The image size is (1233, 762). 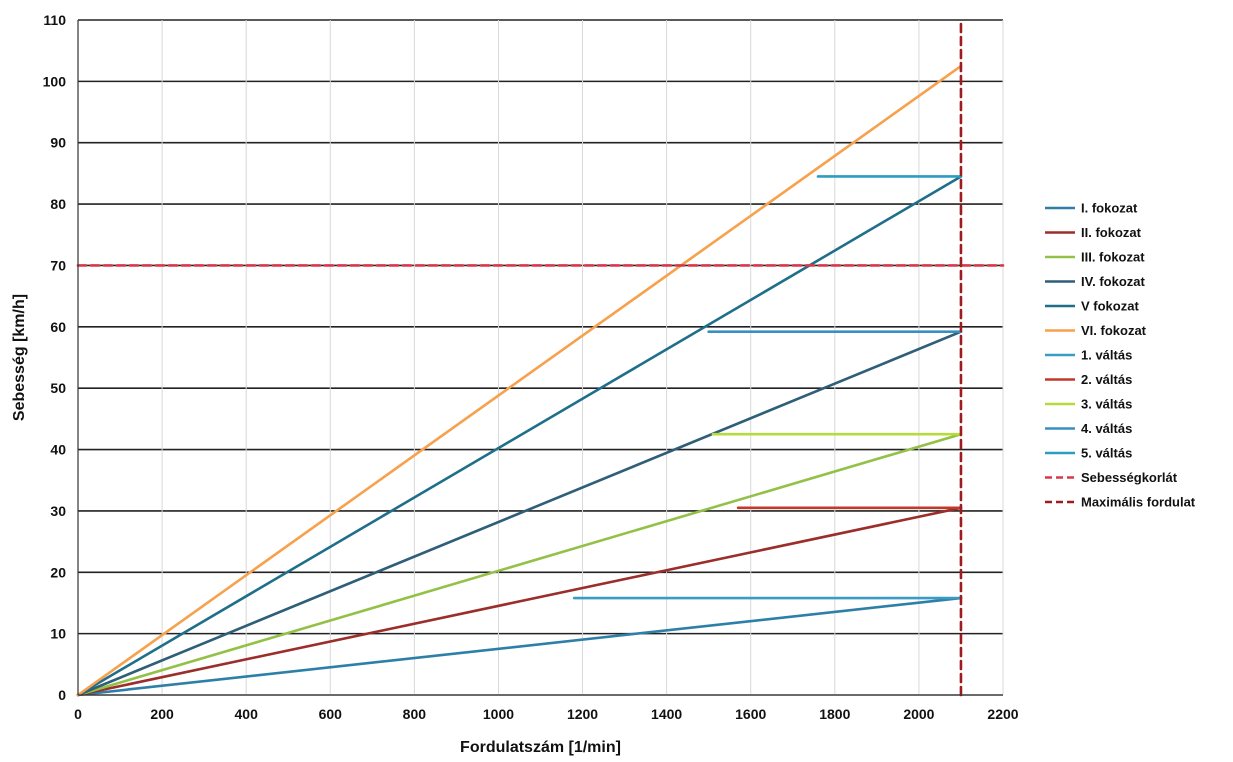 I want to click on x-tick-label: 2000, so click(x=918, y=714).